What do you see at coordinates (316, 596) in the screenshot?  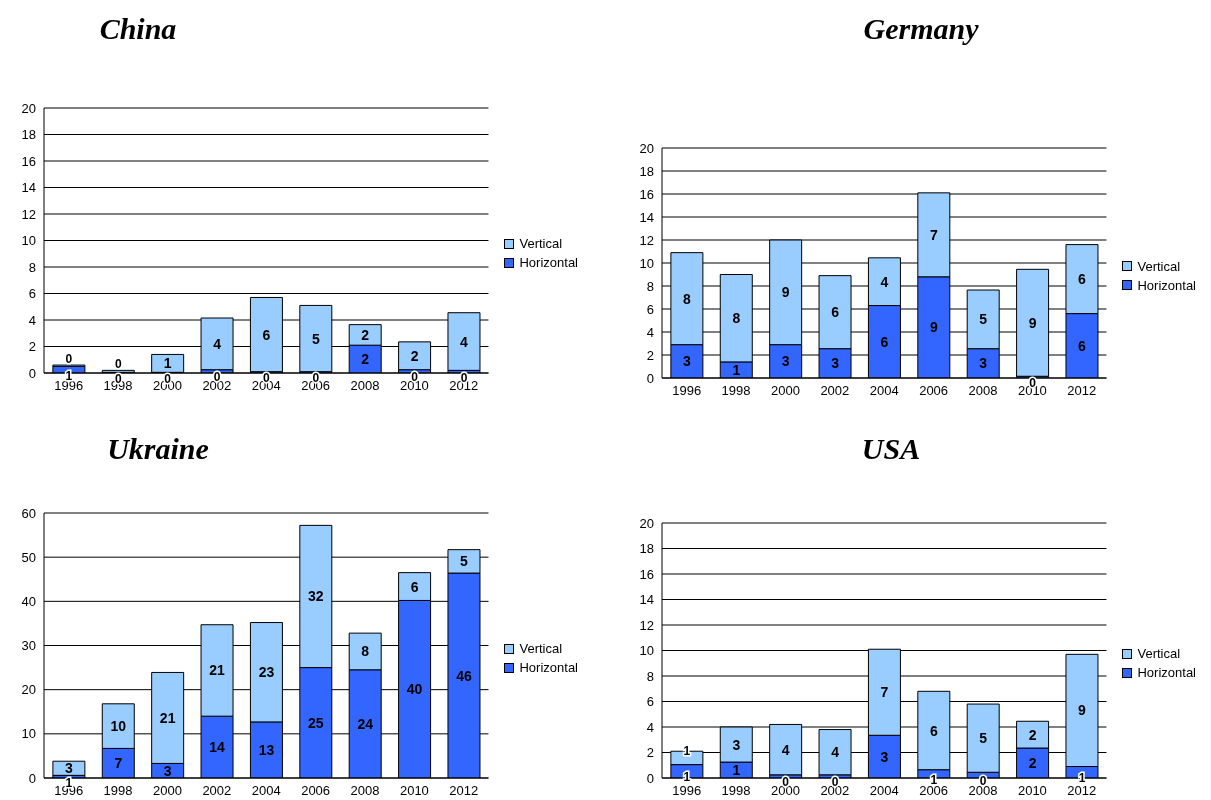 I see `data-label: 32` at bounding box center [316, 596].